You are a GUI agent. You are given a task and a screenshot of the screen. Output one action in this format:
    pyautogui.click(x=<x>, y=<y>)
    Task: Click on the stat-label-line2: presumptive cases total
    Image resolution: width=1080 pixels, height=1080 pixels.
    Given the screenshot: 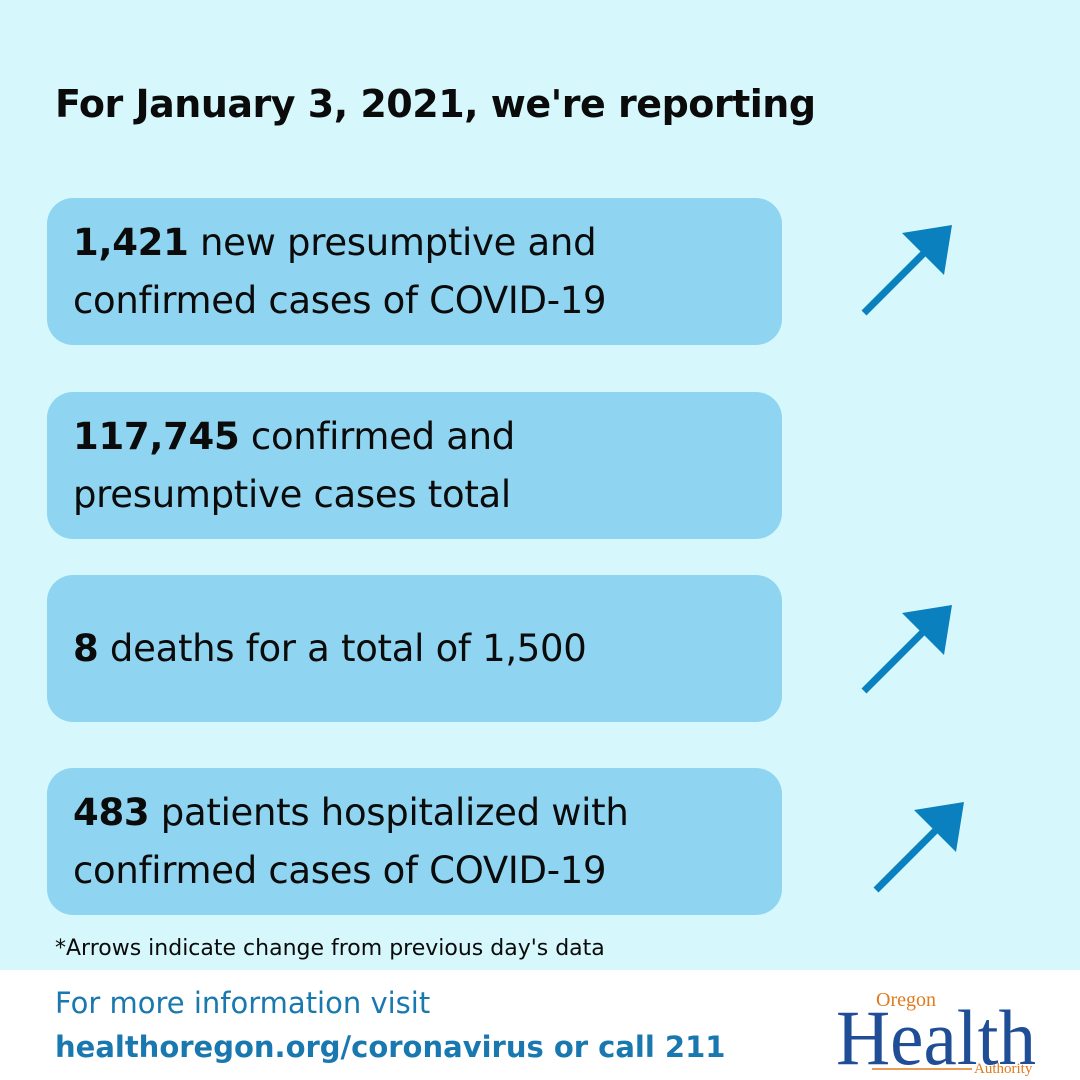 What is the action you would take?
    pyautogui.click(x=292, y=494)
    